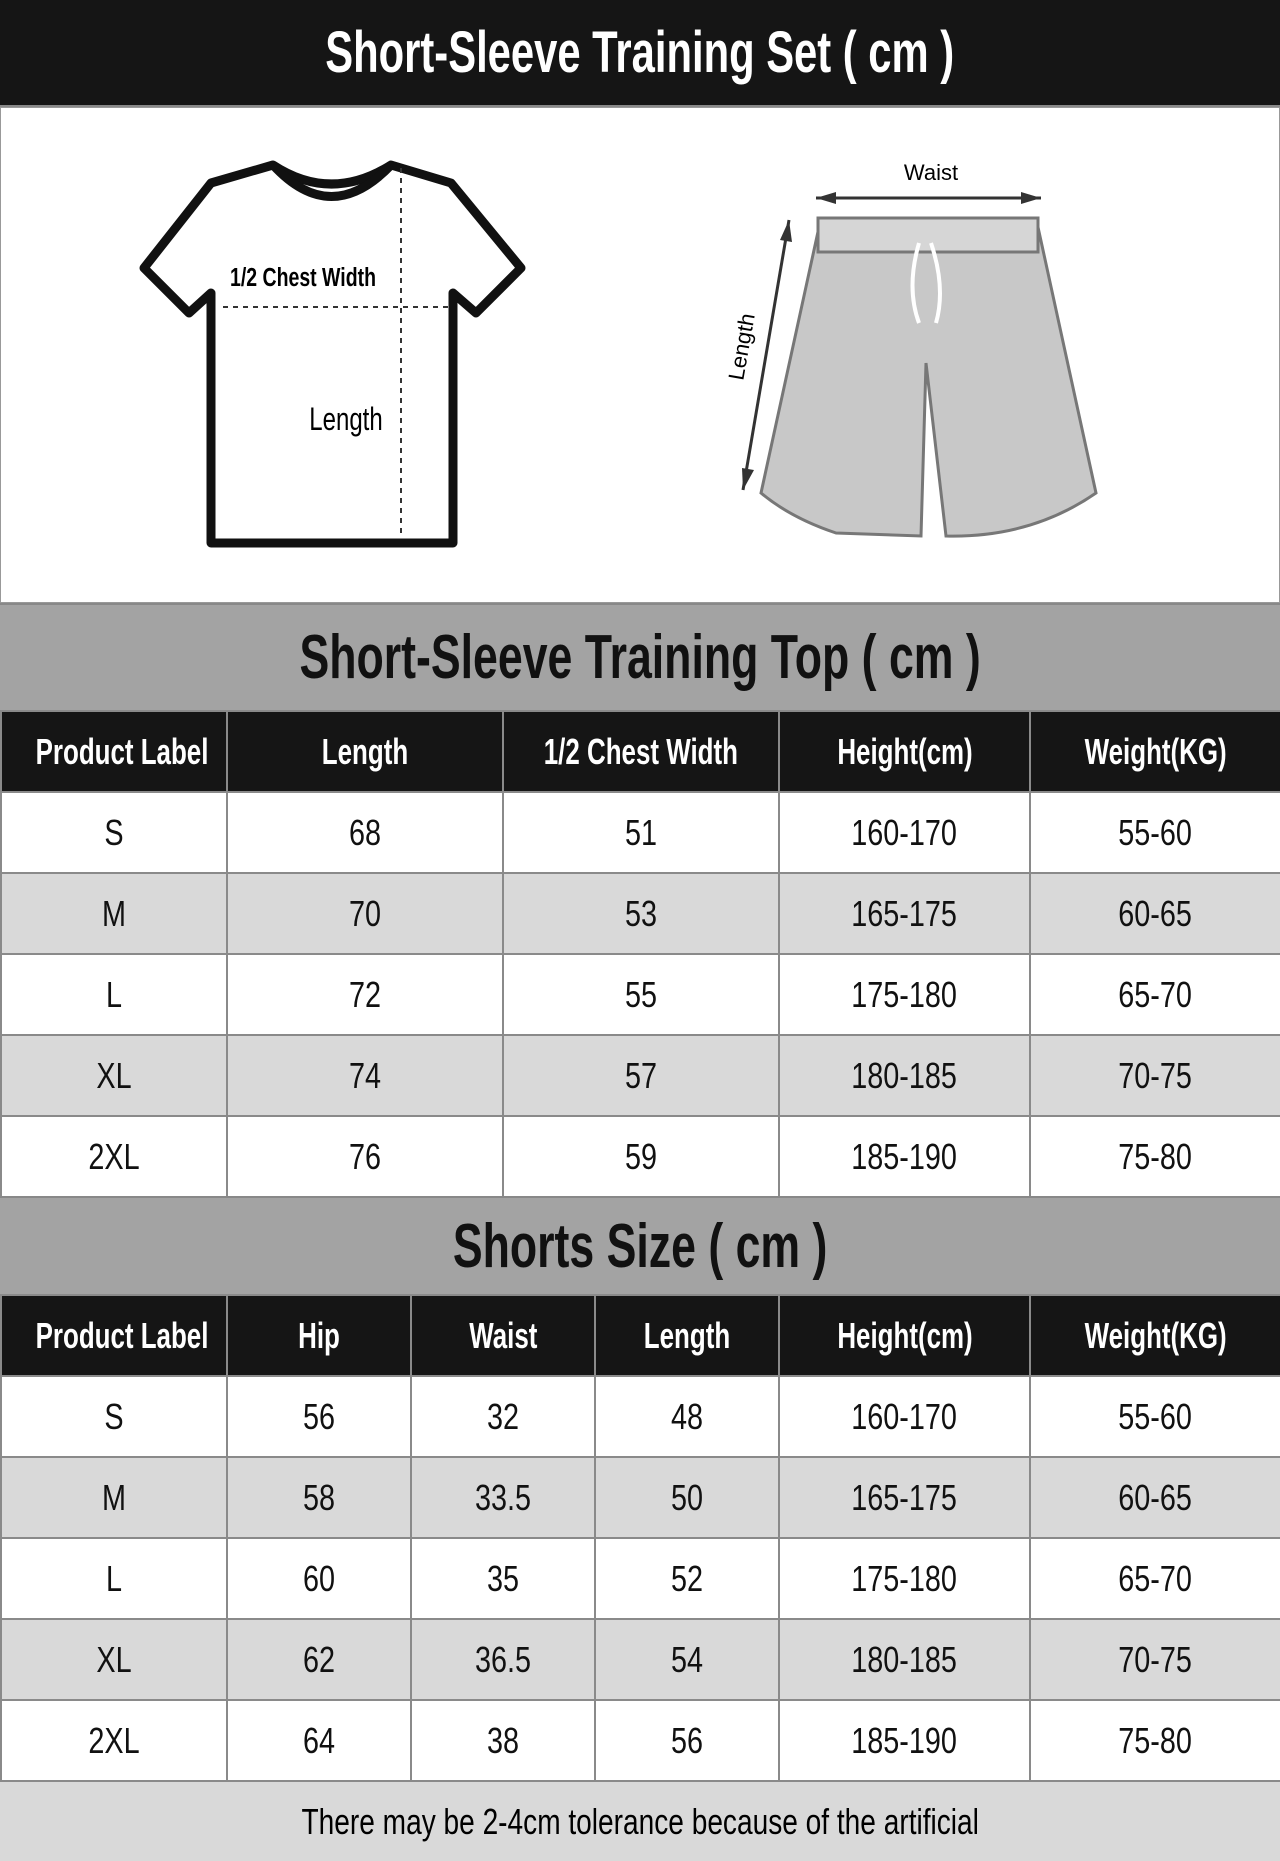 The image size is (1280, 1861). I want to click on table-cell: 58, so click(319, 1497).